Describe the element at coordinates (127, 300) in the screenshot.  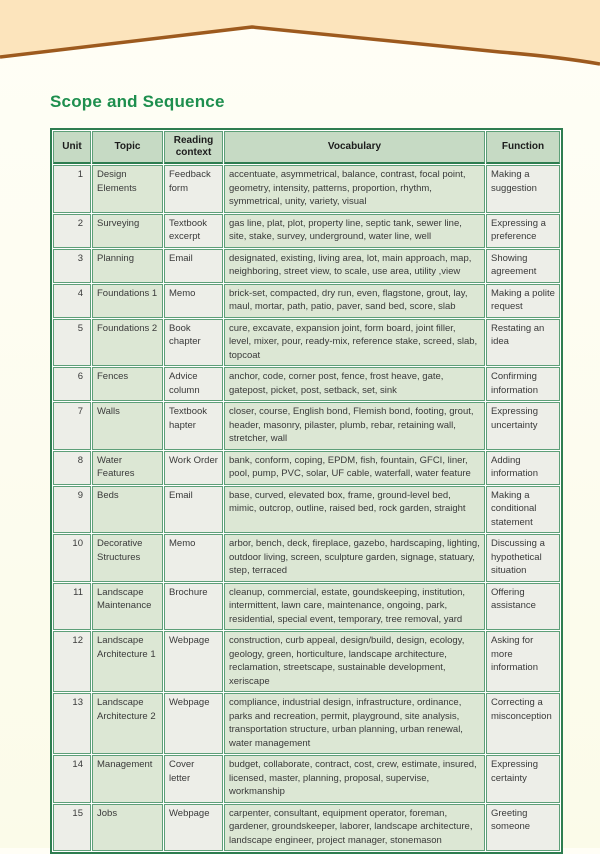
I see `topic-cell: Foundations 1` at that location.